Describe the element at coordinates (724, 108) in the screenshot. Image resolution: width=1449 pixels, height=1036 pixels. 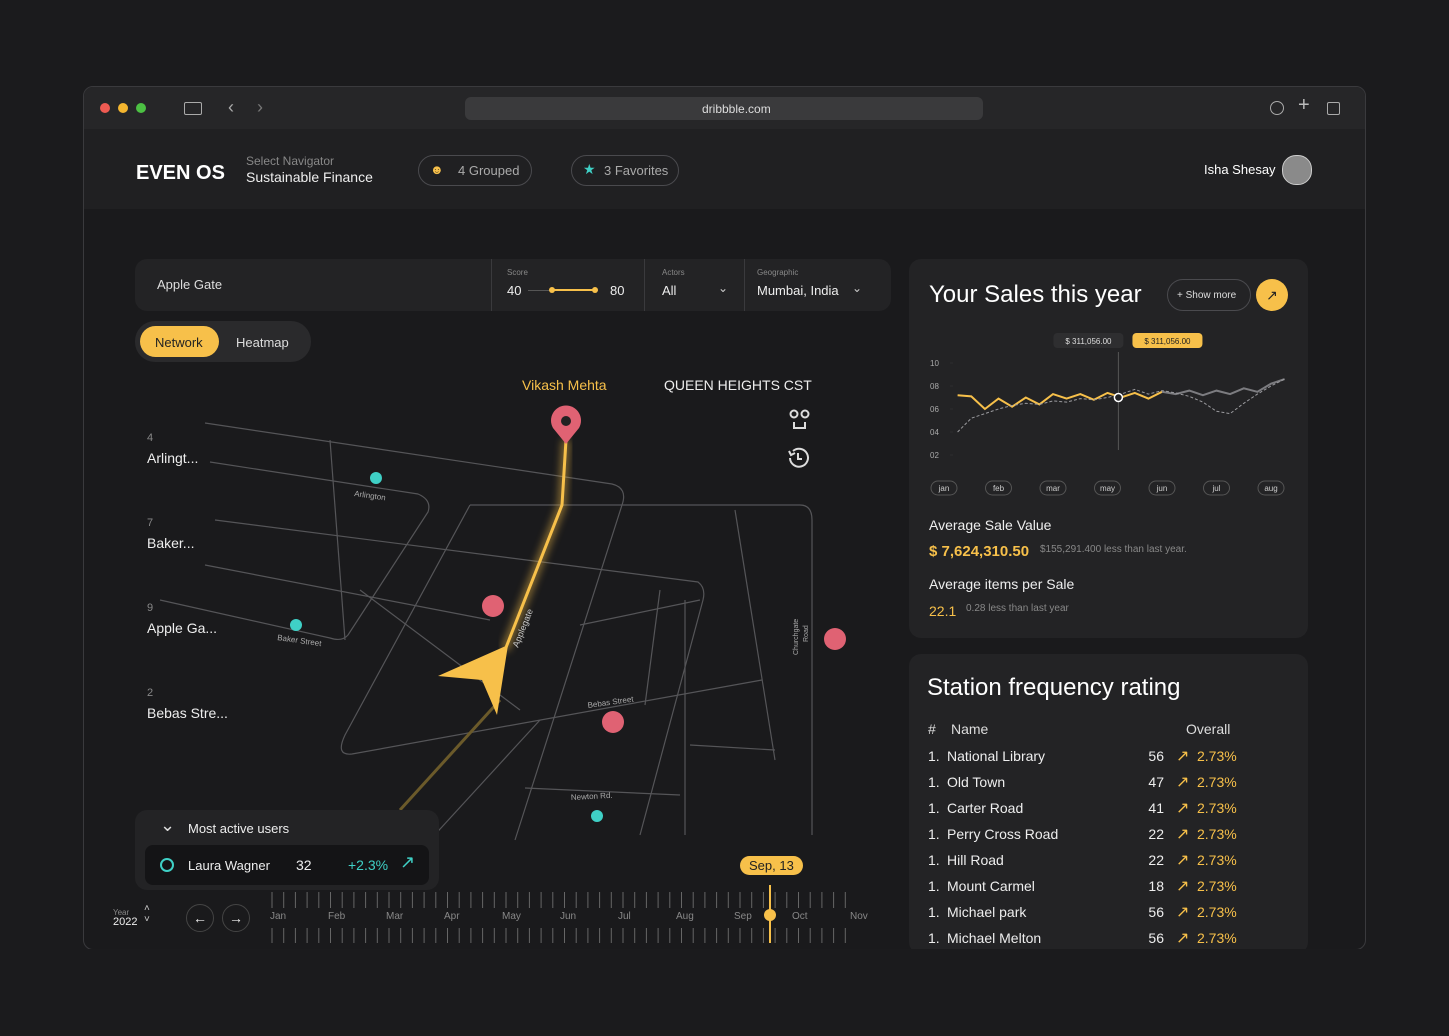
I see `address-bar` at that location.